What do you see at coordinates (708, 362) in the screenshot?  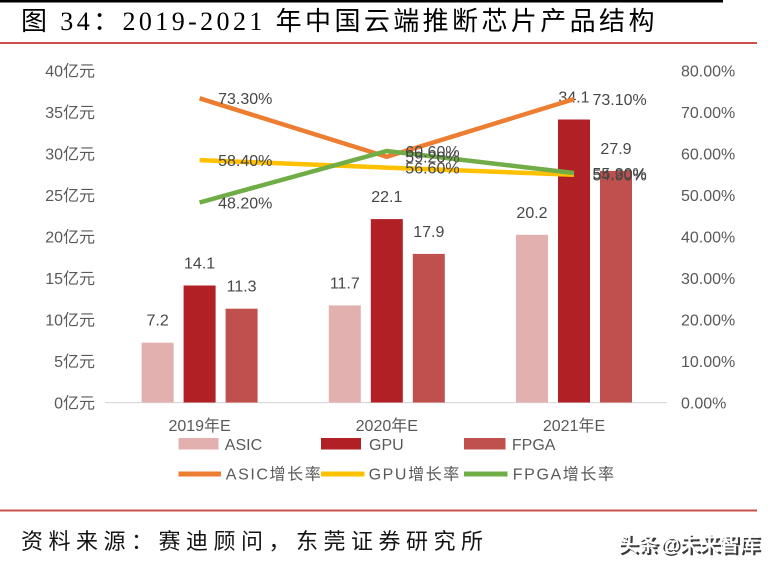 I see `svg-text: 10.00%` at bounding box center [708, 362].